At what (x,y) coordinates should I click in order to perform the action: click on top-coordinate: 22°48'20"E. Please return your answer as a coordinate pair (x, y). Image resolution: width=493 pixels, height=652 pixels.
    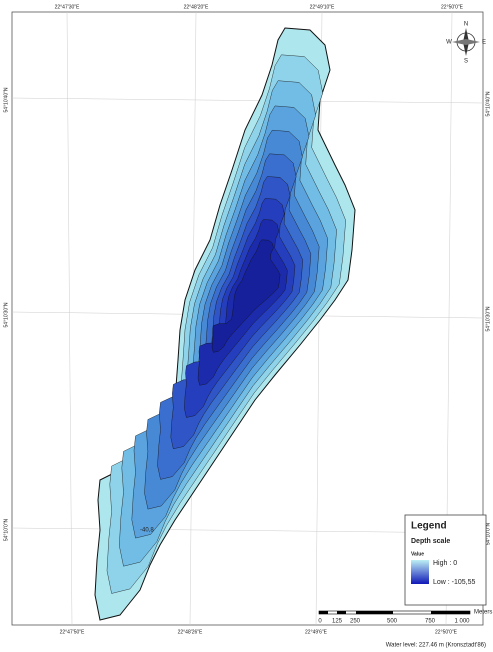
    Looking at the image, I should click on (196, 7).